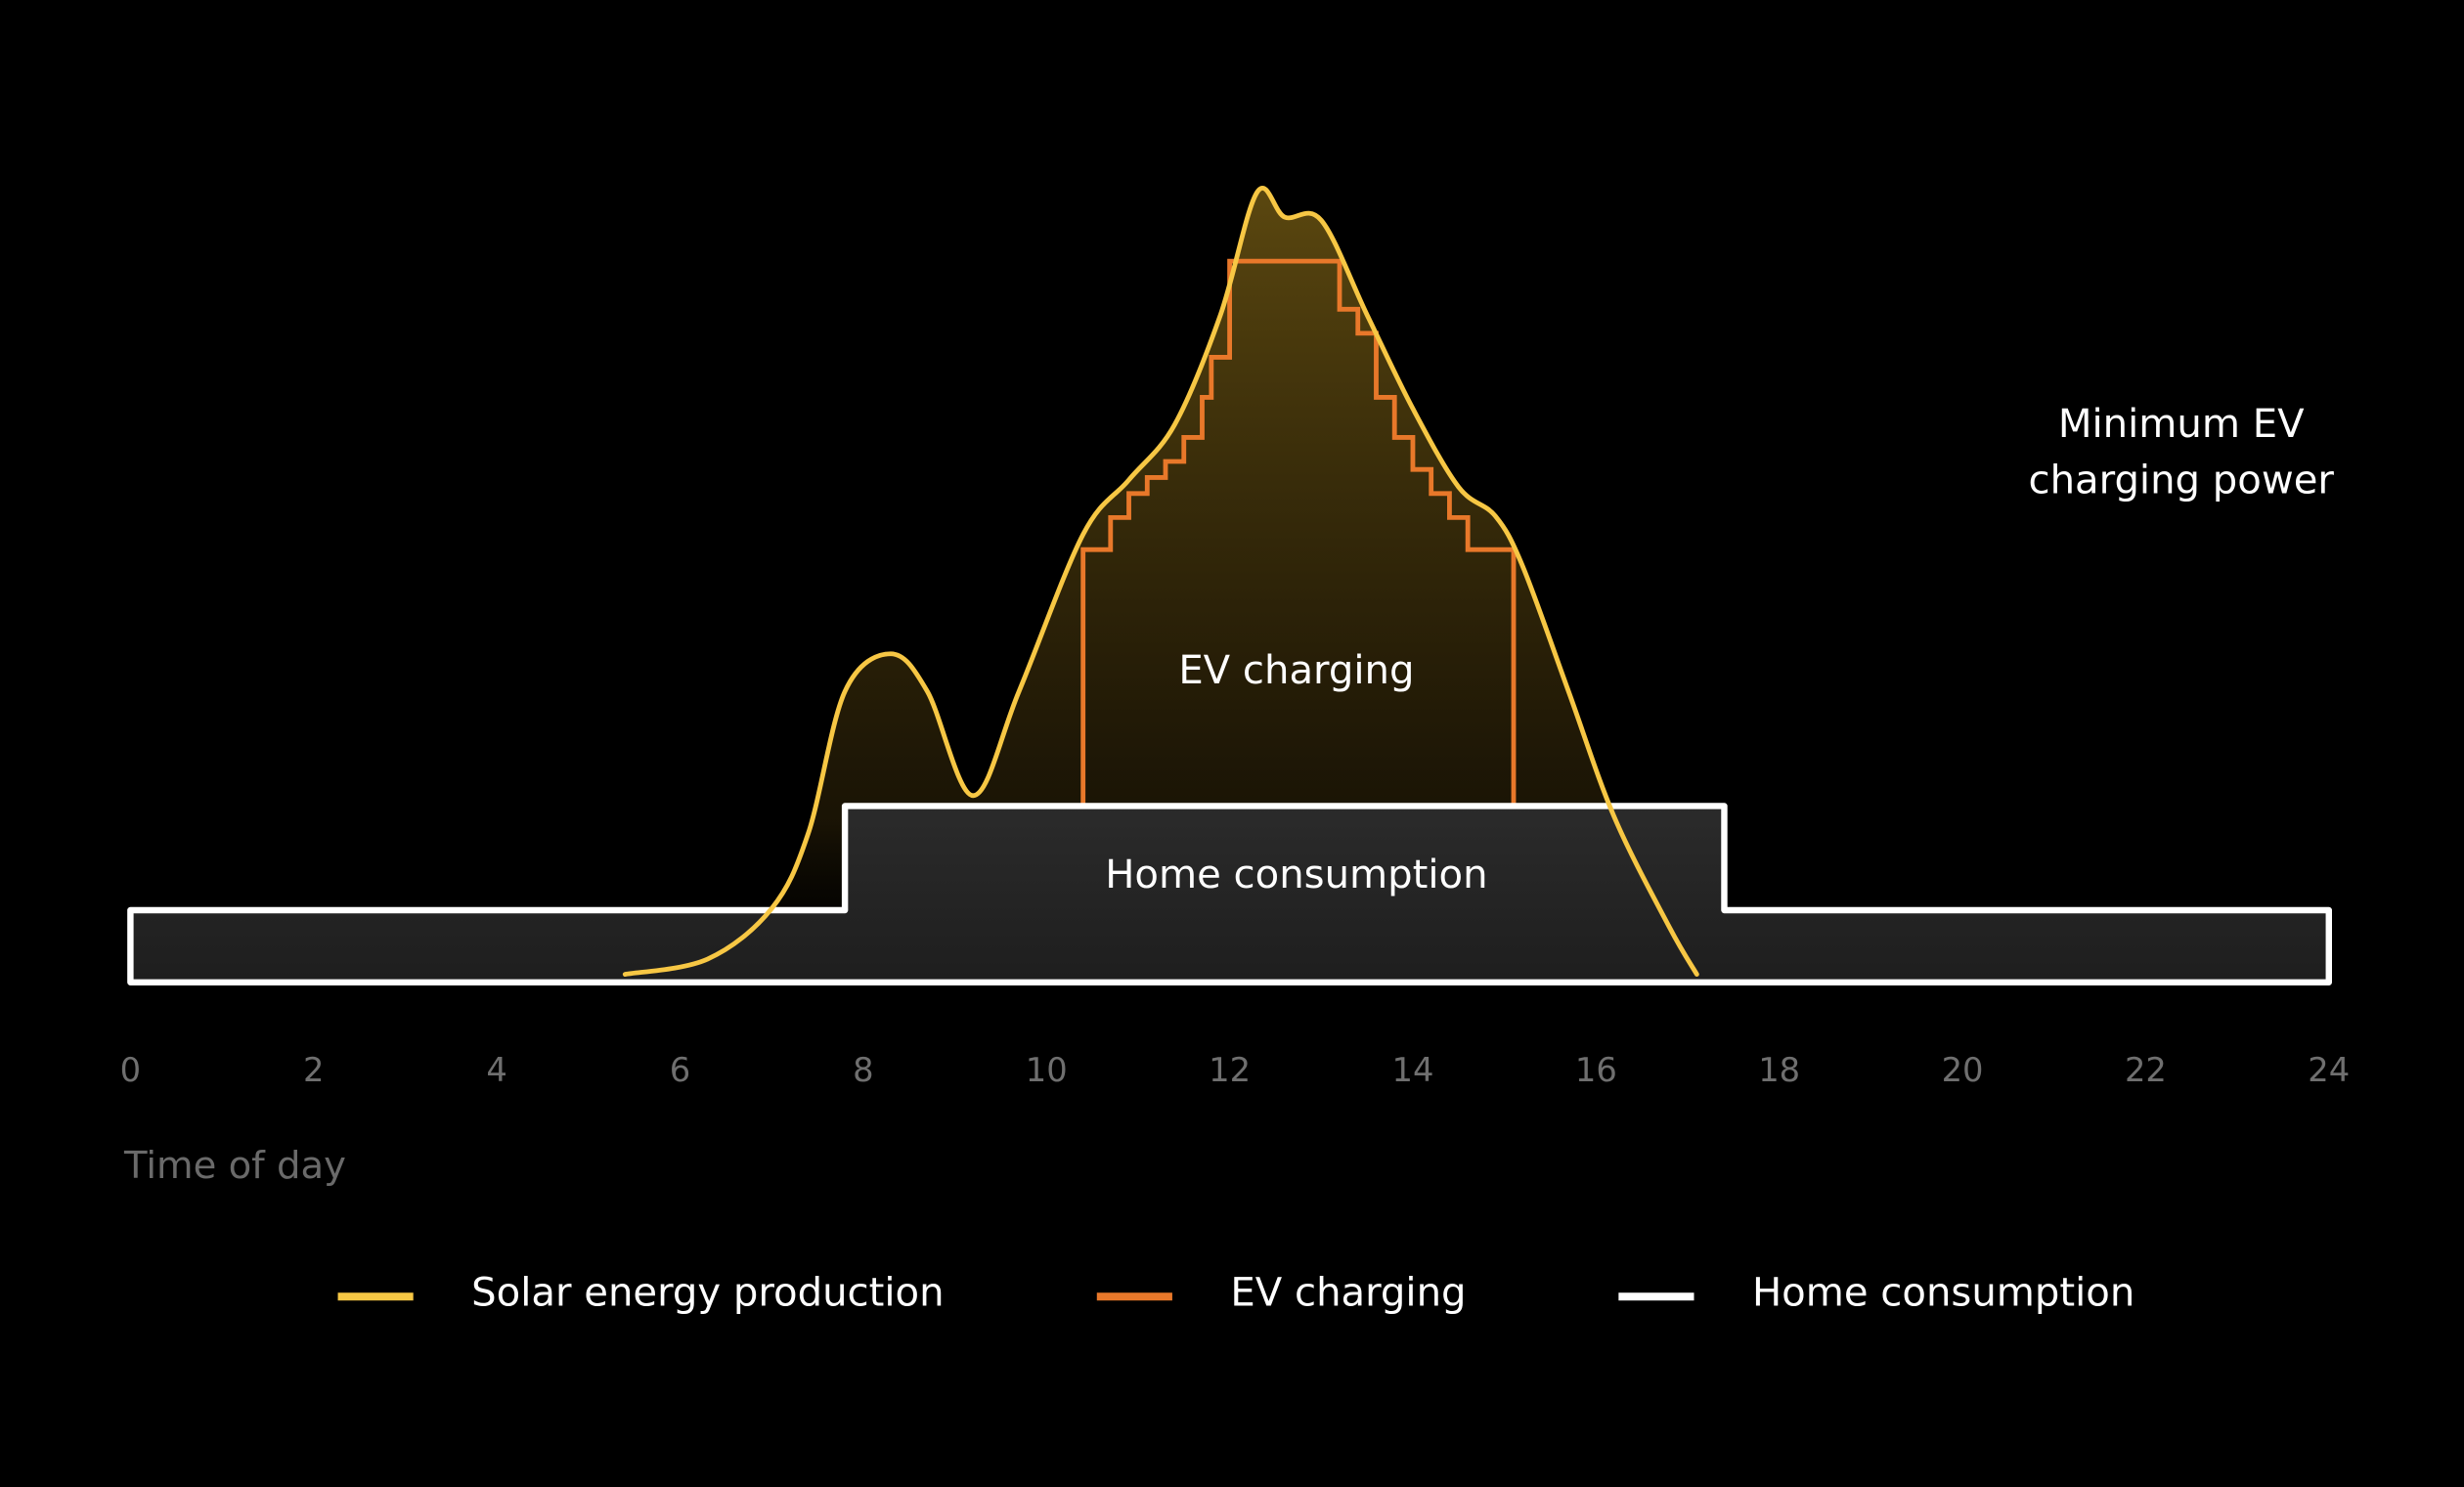  Describe the element at coordinates (1348, 1293) in the screenshot. I see `legend-label: EV charging` at that location.